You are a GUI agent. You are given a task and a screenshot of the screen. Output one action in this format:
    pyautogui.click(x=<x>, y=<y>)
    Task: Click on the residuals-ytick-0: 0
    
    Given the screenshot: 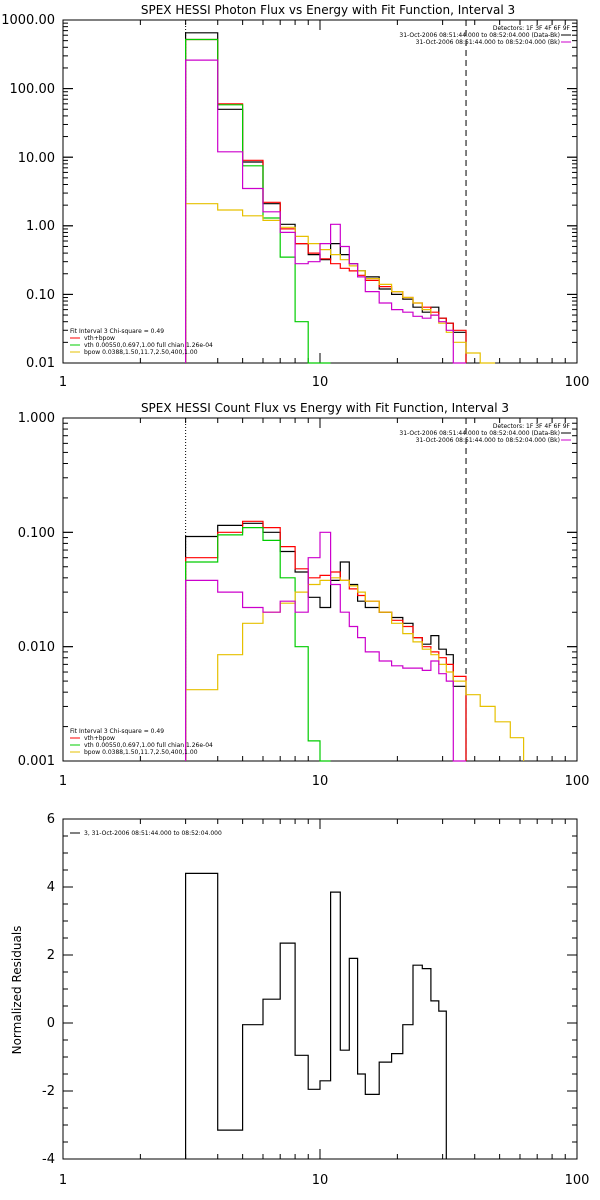 What is the action you would take?
    pyautogui.click(x=51, y=1023)
    